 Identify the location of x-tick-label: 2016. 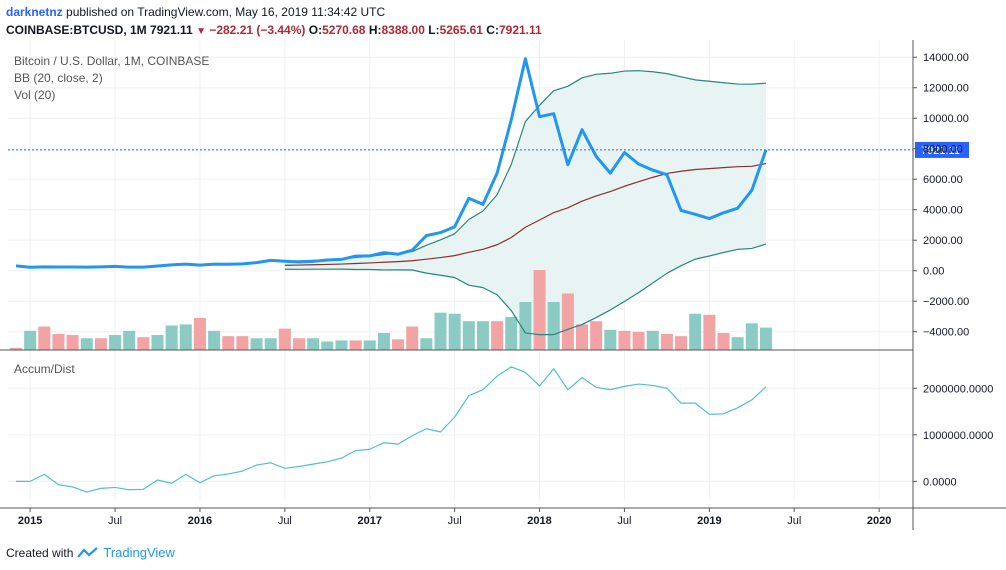
(200, 521).